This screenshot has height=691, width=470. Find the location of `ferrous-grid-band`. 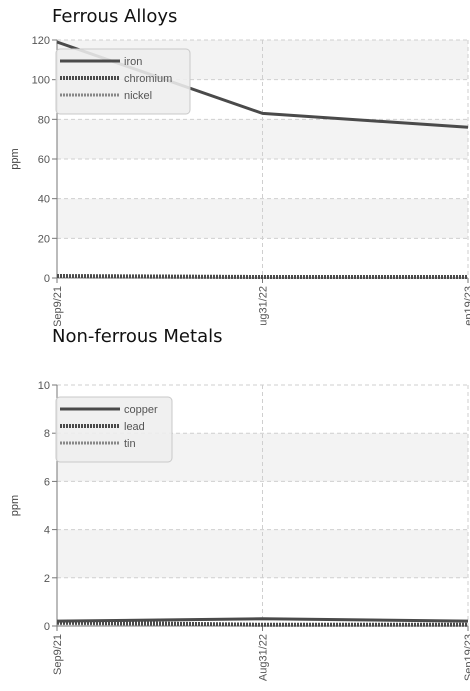

ferrous-grid-band is located at coordinates (262, 179).